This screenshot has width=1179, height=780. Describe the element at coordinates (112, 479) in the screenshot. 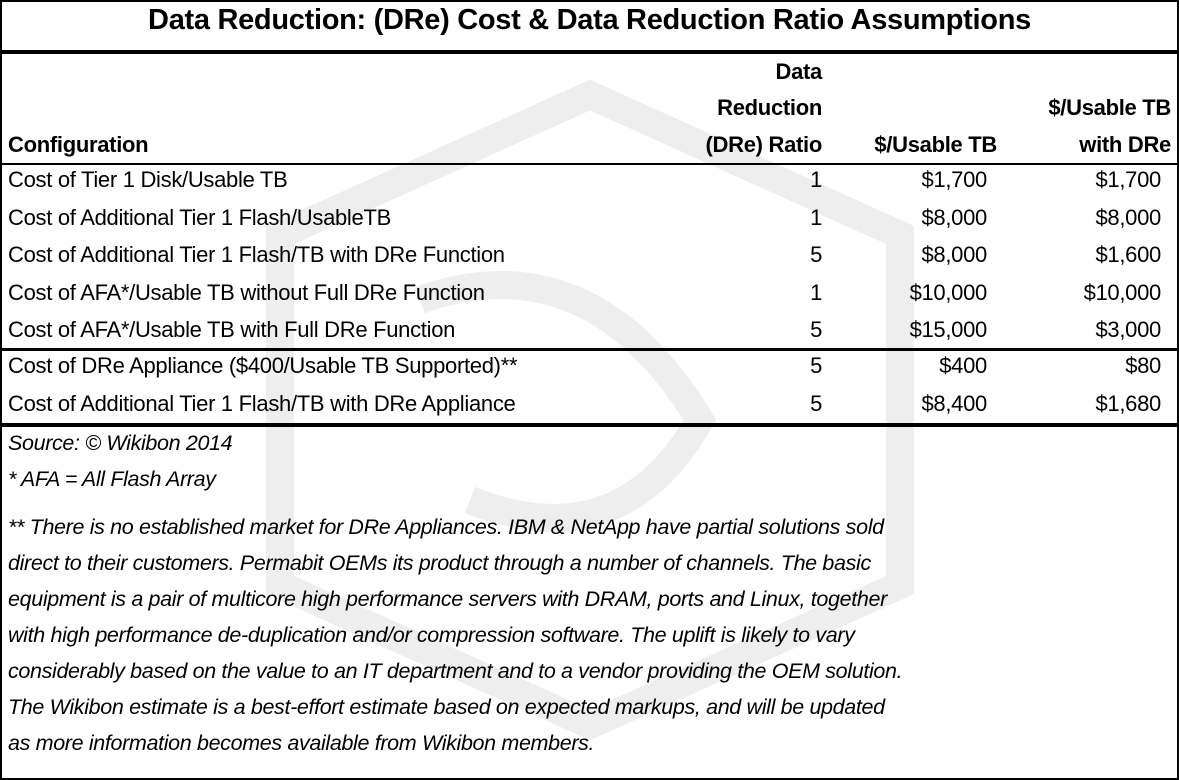

I see `afa-footnote: * AFA = All Flash Array` at that location.